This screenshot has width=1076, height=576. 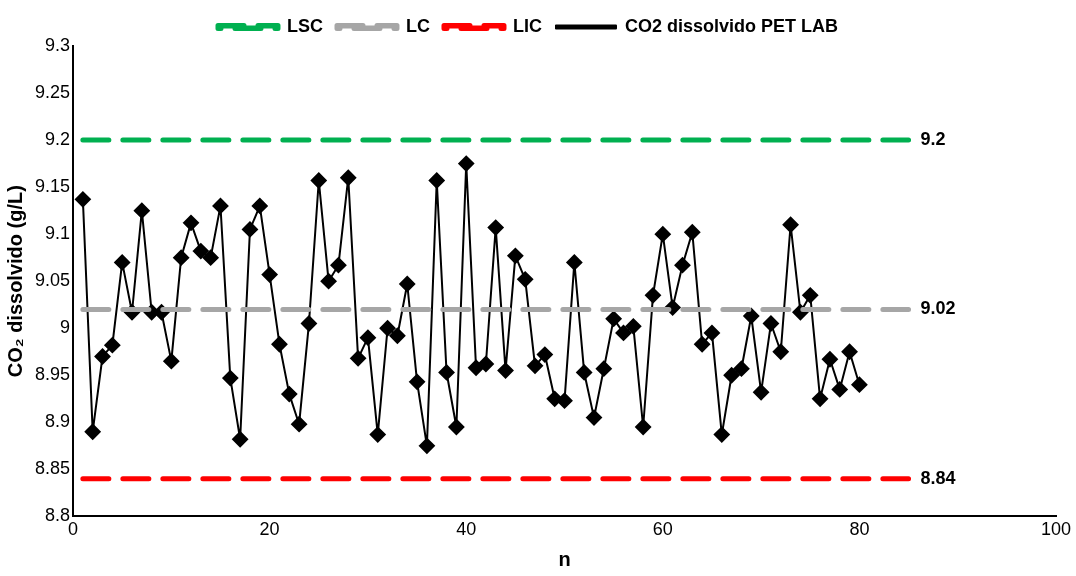 I want to click on y-tick-label: 9.1, so click(x=58, y=233).